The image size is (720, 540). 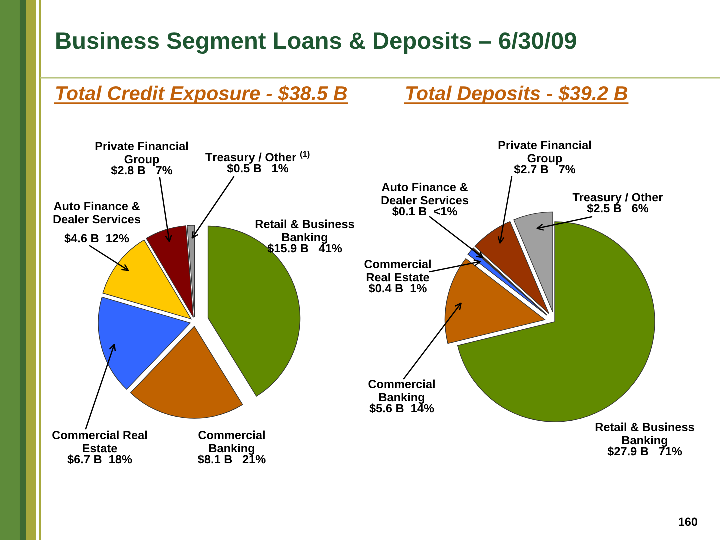 I want to click on data-label: $2.8 B 7%, so click(x=142, y=171).